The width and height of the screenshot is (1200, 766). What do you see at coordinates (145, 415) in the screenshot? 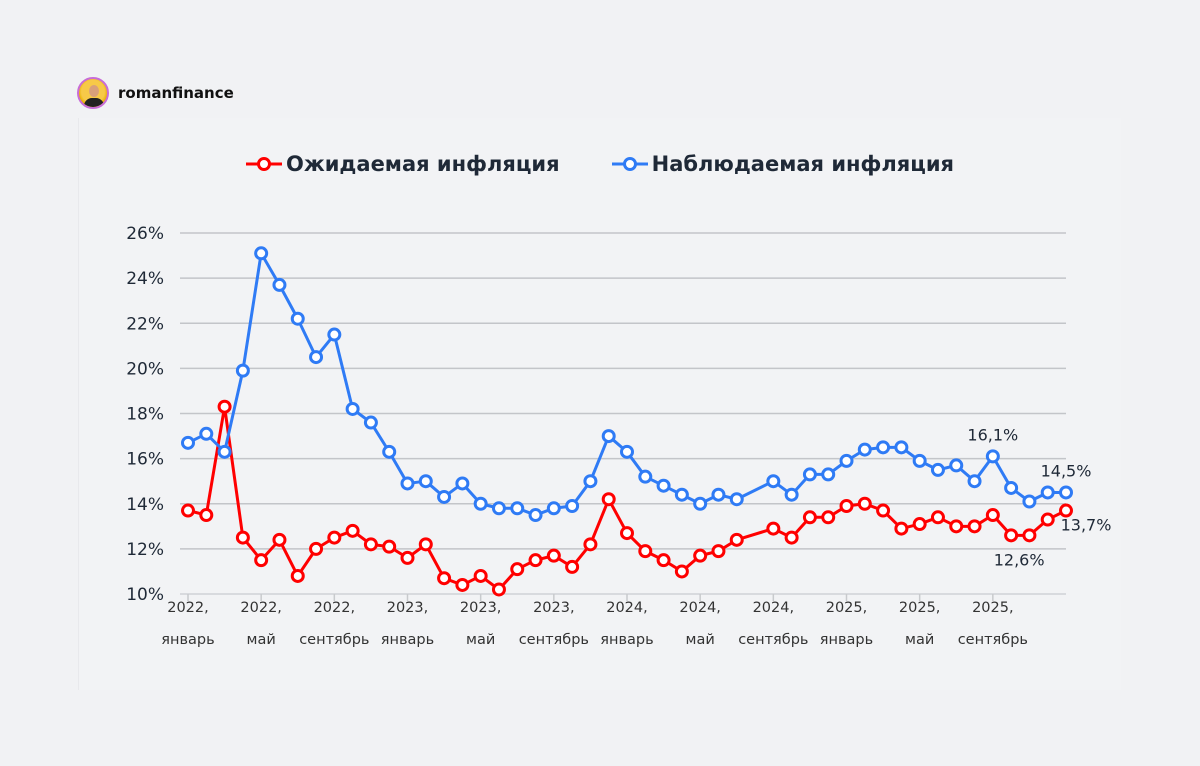
I see `y-tick-label: 18%` at bounding box center [145, 415].